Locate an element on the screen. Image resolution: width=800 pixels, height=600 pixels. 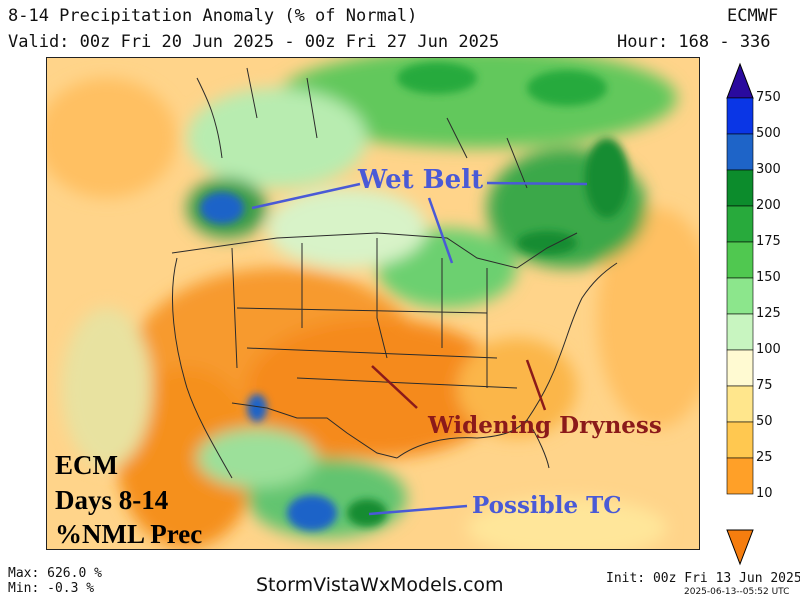
forecast-hour: Hour: 168 - 336 is located at coordinates (694, 42).